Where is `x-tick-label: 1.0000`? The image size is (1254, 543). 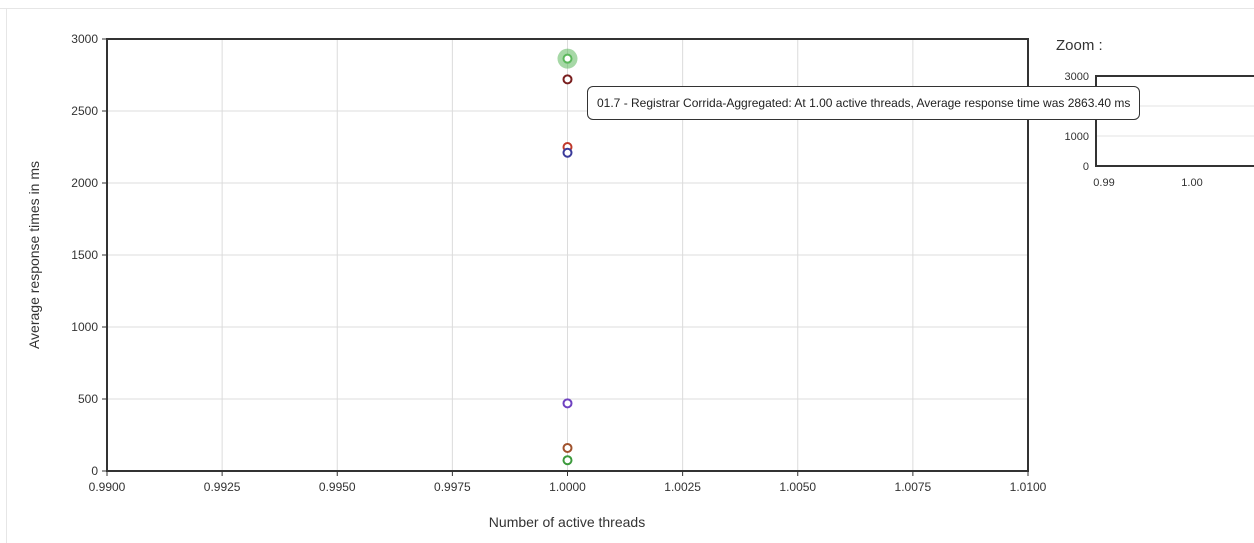
x-tick-label: 1.0000 is located at coordinates (567, 487).